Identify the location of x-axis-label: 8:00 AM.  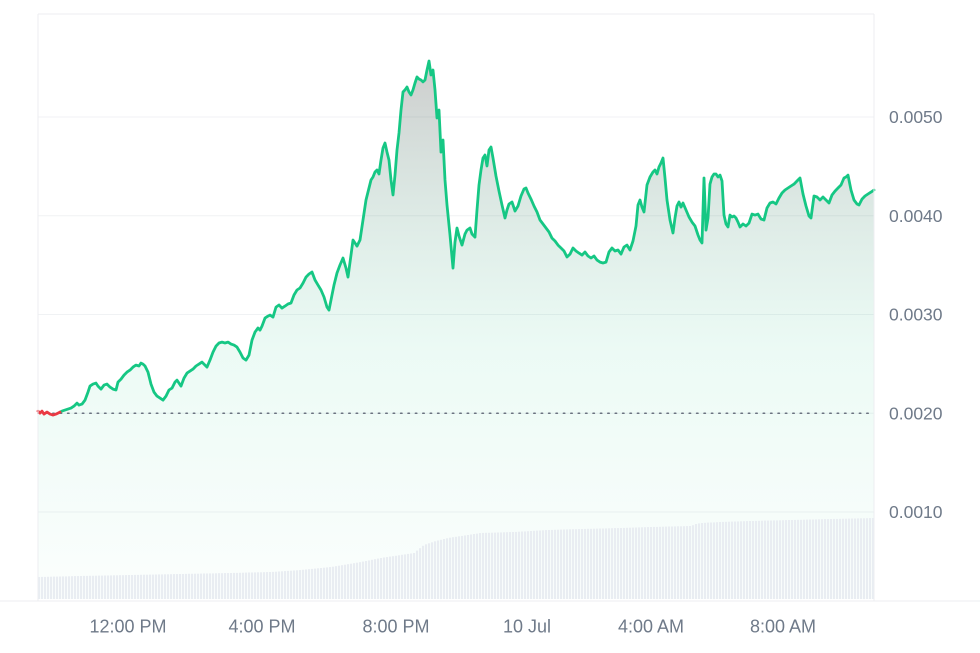
(783, 626).